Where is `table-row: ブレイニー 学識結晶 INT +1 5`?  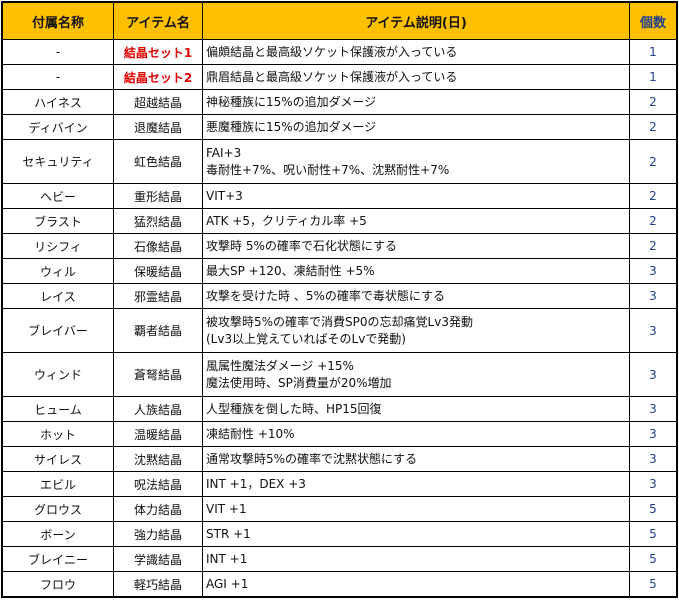
table-row: ブレイニー 学識結晶 INT +1 5 is located at coordinates (339, 559).